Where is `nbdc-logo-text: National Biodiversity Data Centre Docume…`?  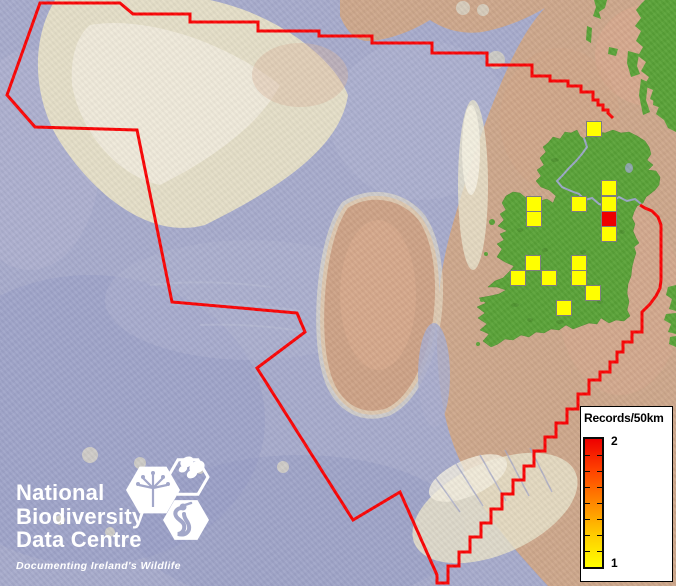 nbdc-logo-text: National Biodiversity Data Centre Docume… is located at coordinates (98, 529).